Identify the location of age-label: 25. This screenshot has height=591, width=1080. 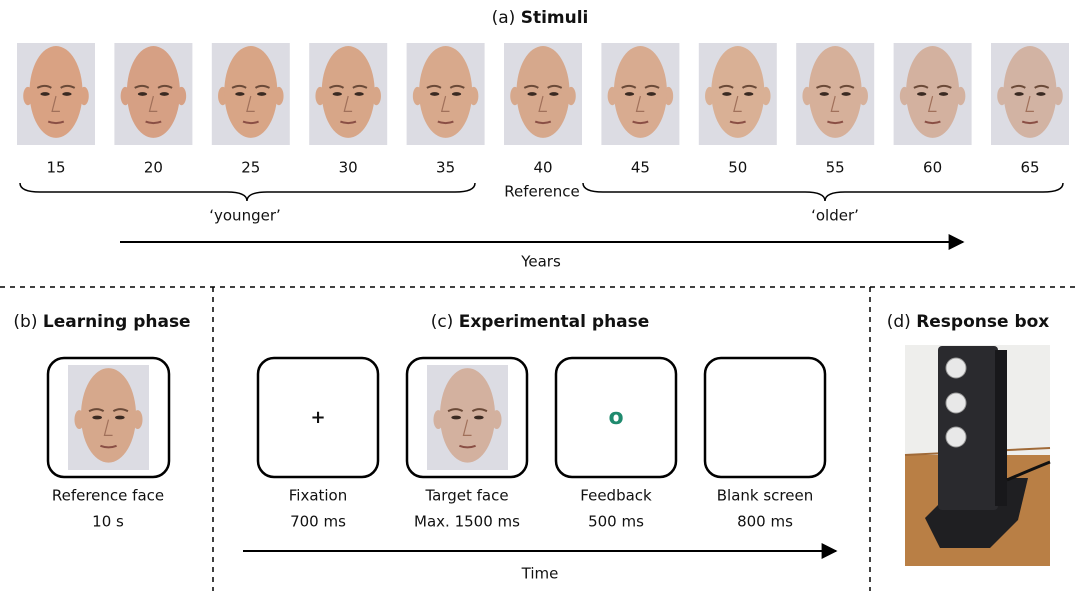
(250, 168).